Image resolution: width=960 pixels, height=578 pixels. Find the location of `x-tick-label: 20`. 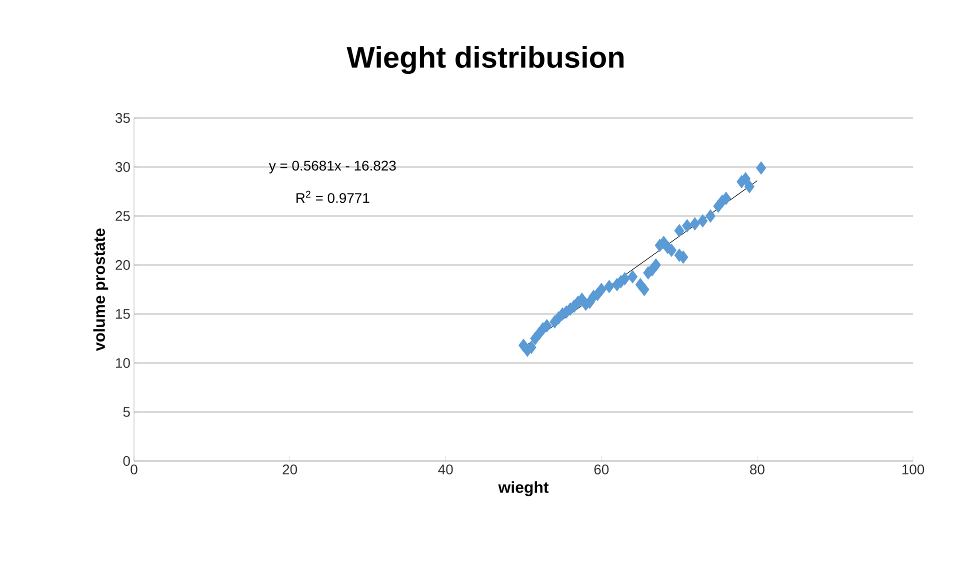

x-tick-label: 20 is located at coordinates (290, 469).